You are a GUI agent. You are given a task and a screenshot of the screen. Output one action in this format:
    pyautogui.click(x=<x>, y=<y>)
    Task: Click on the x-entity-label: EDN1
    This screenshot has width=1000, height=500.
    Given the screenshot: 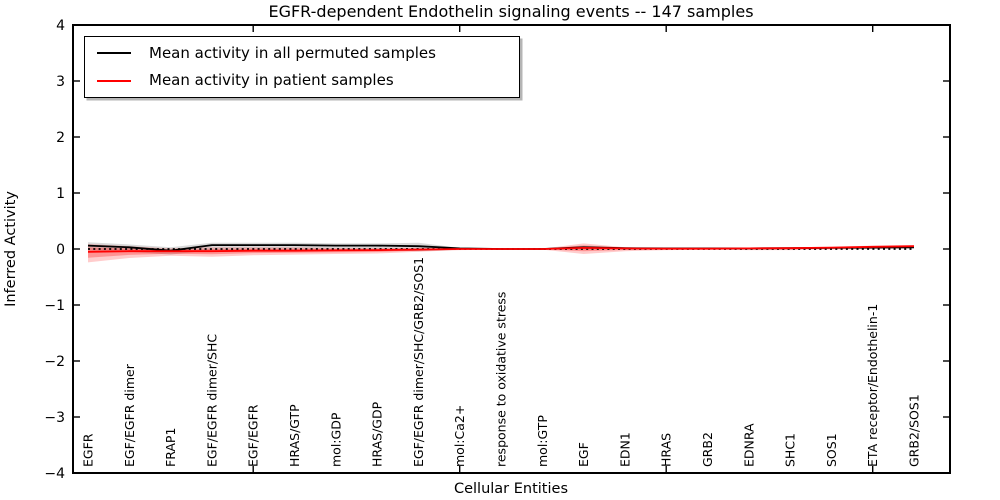 What is the action you would take?
    pyautogui.click(x=624, y=449)
    